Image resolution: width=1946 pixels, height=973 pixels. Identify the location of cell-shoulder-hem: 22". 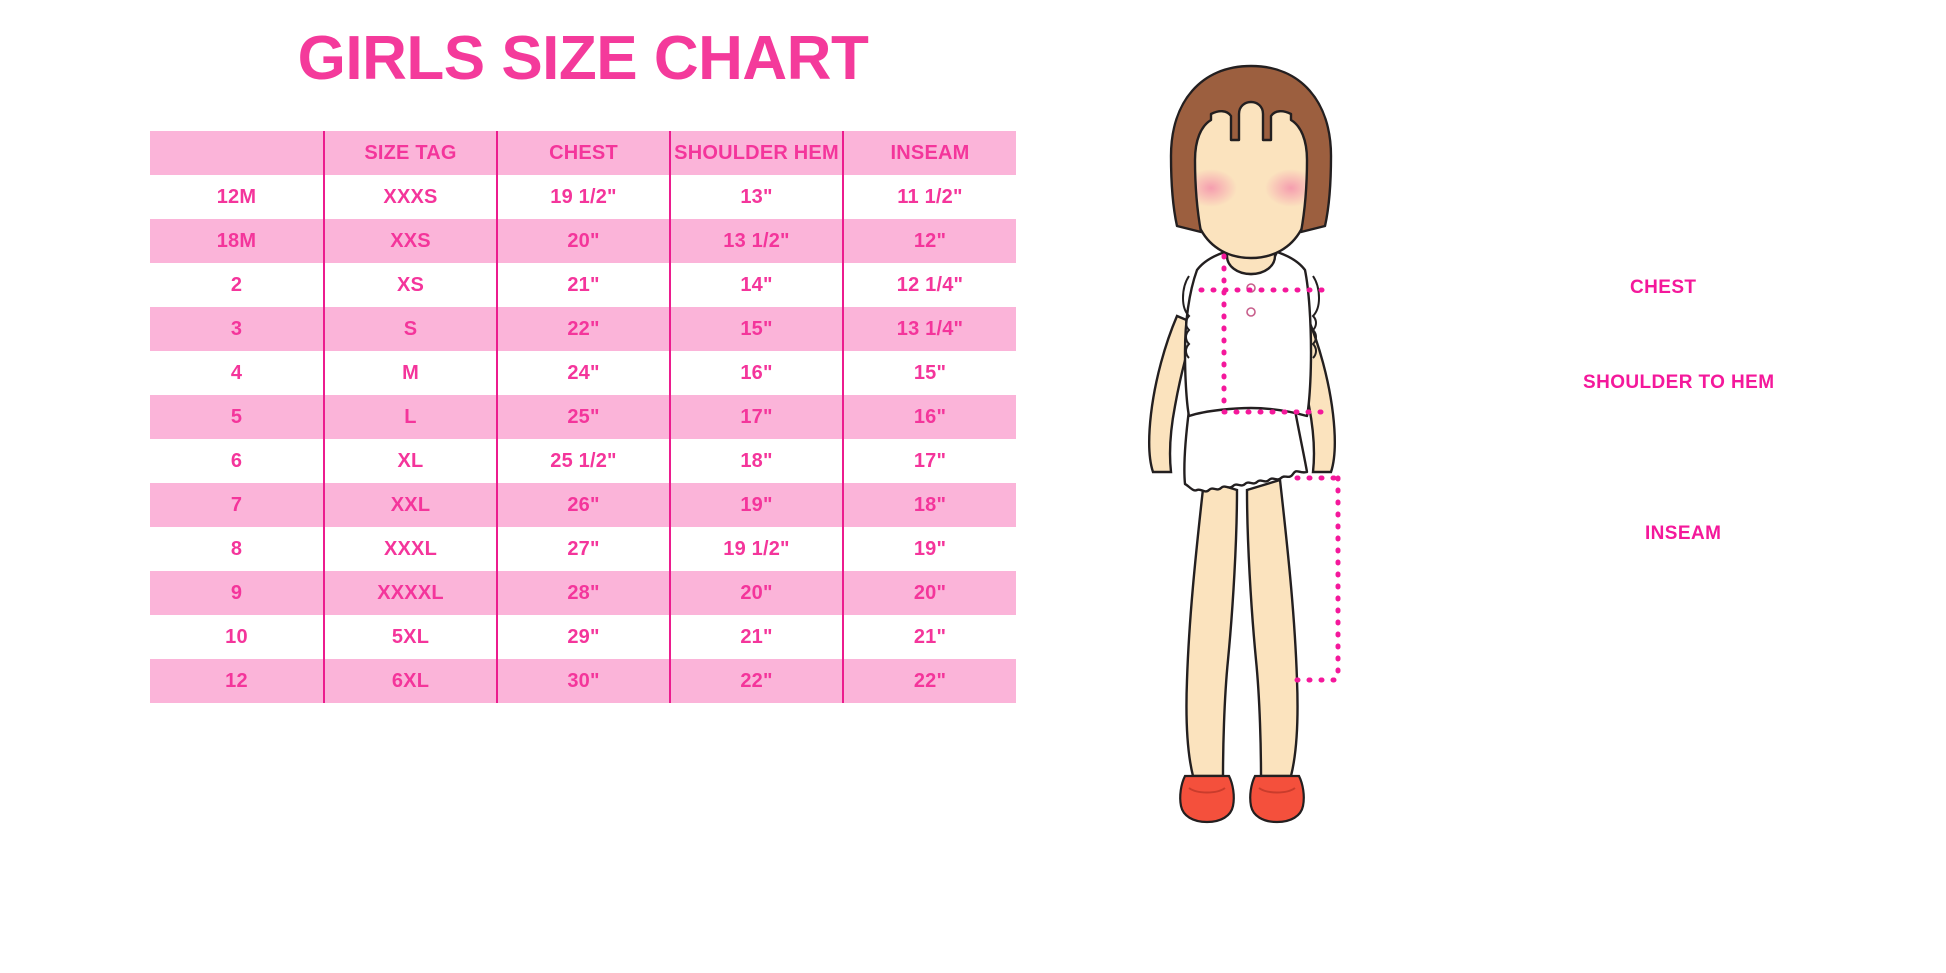
(756, 681).